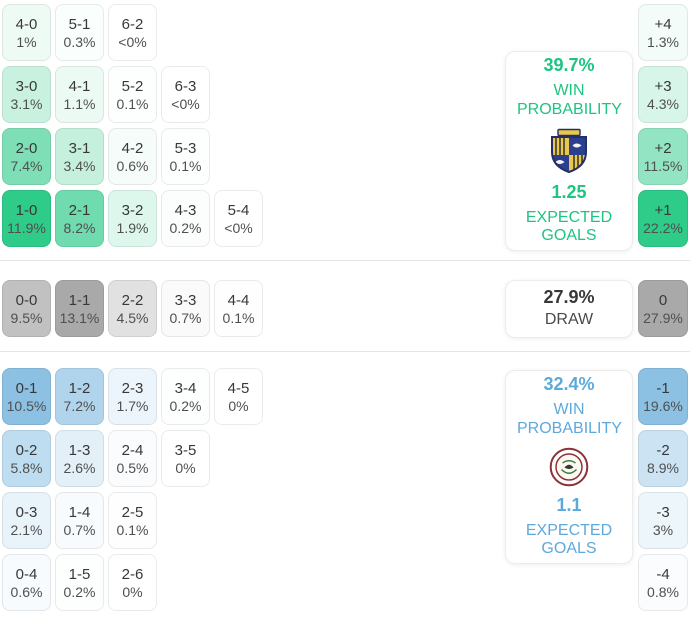 The width and height of the screenshot is (690, 620). Describe the element at coordinates (663, 300) in the screenshot. I see `goal-diff-cell-label: 0` at that location.